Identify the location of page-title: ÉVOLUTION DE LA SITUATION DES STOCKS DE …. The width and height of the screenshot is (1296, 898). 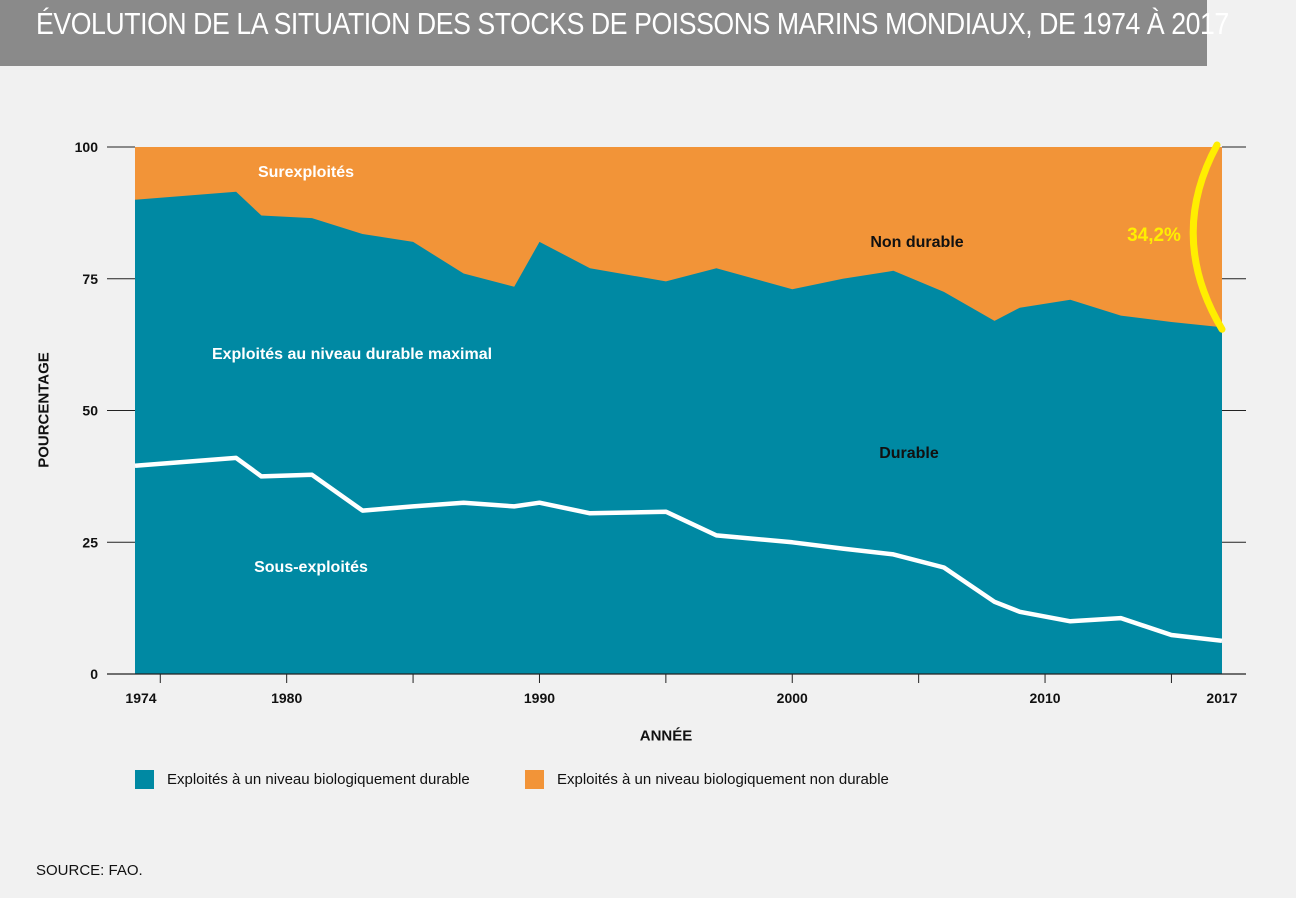
(632, 23).